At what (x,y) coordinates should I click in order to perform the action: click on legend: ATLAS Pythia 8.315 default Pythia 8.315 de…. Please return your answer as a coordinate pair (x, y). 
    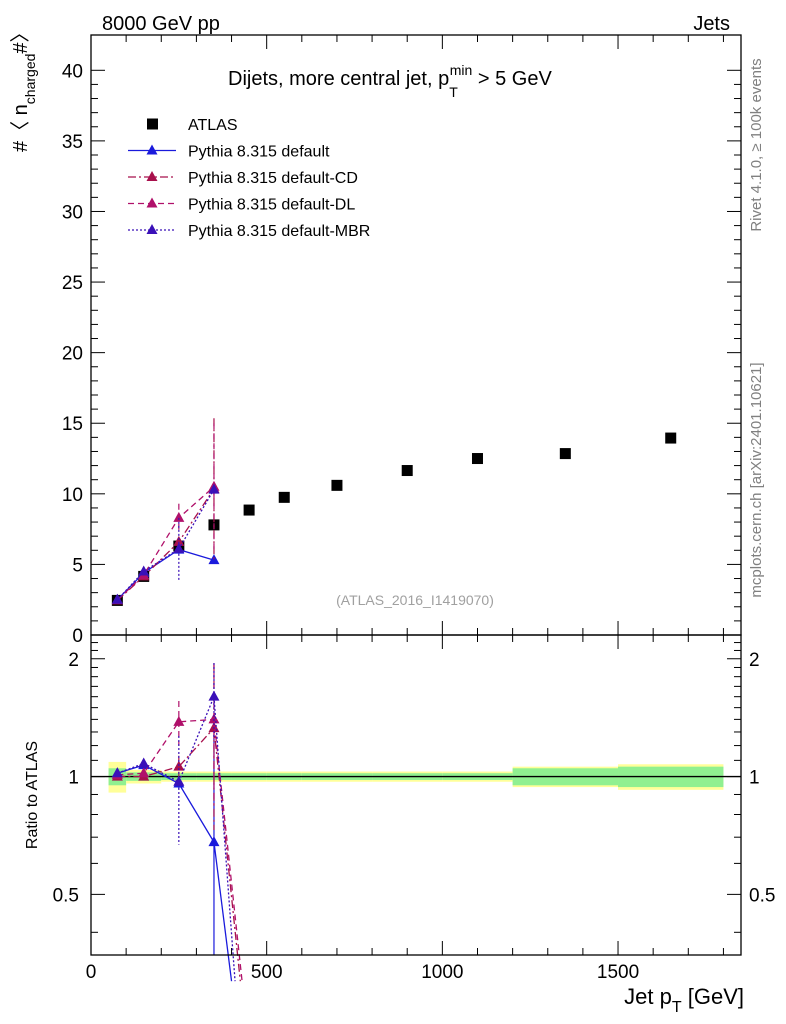
    Looking at the image, I should click on (249, 178).